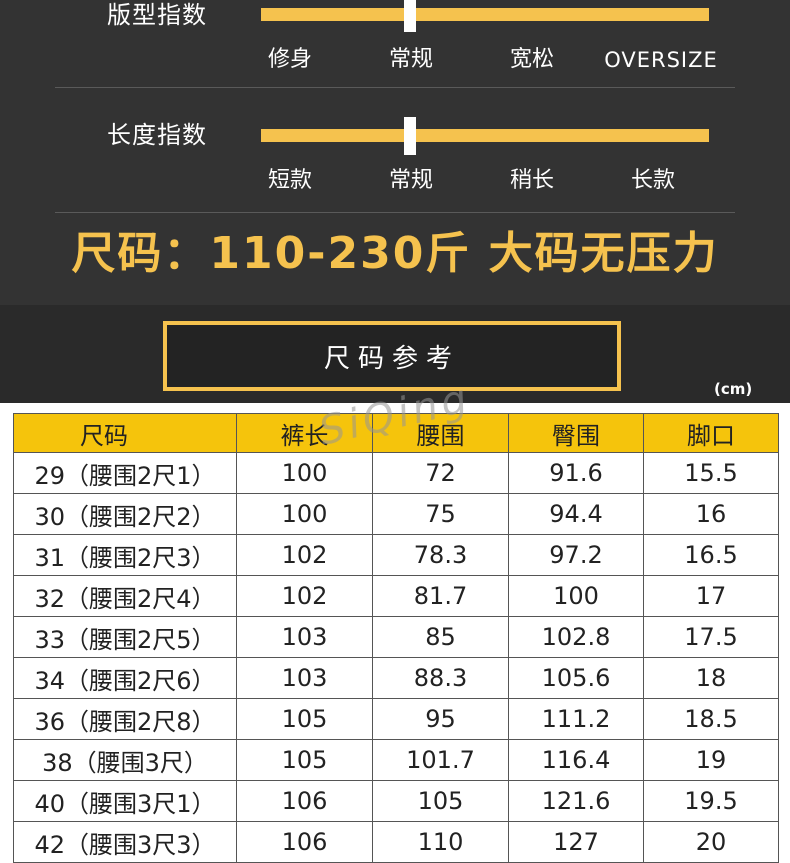 The image size is (790, 863). I want to click on table-cell: 20, so click(711, 842).